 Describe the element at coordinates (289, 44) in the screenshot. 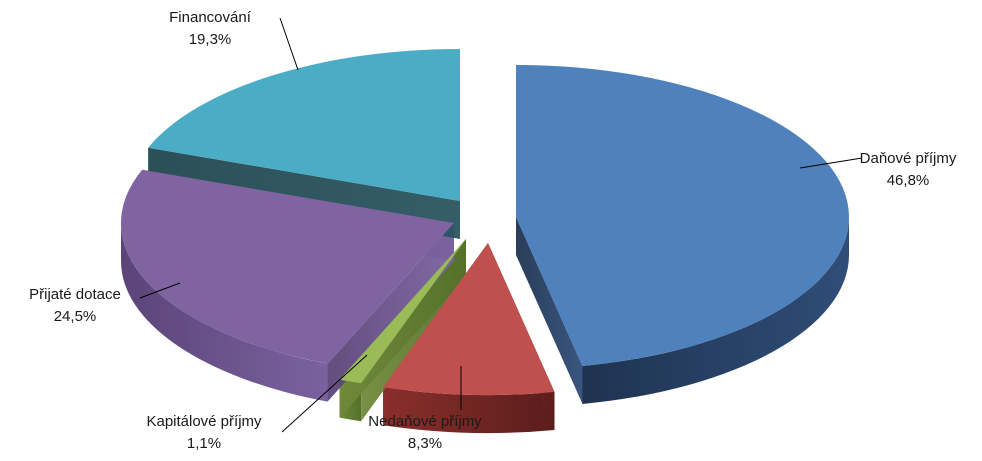

I see `leader-line-financovani` at that location.